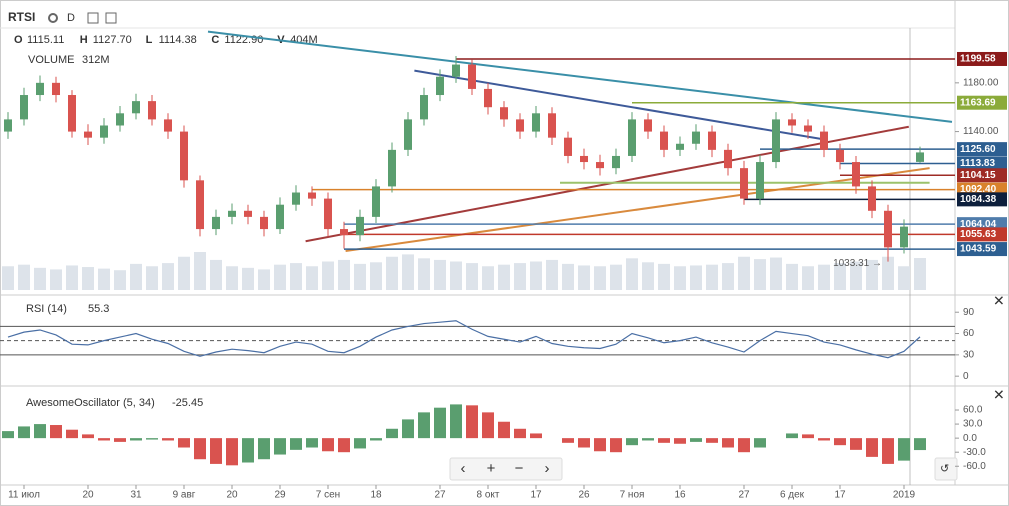  What do you see at coordinates (187, 403) in the screenshot?
I see `ao-value: -25.45` at bounding box center [187, 403].